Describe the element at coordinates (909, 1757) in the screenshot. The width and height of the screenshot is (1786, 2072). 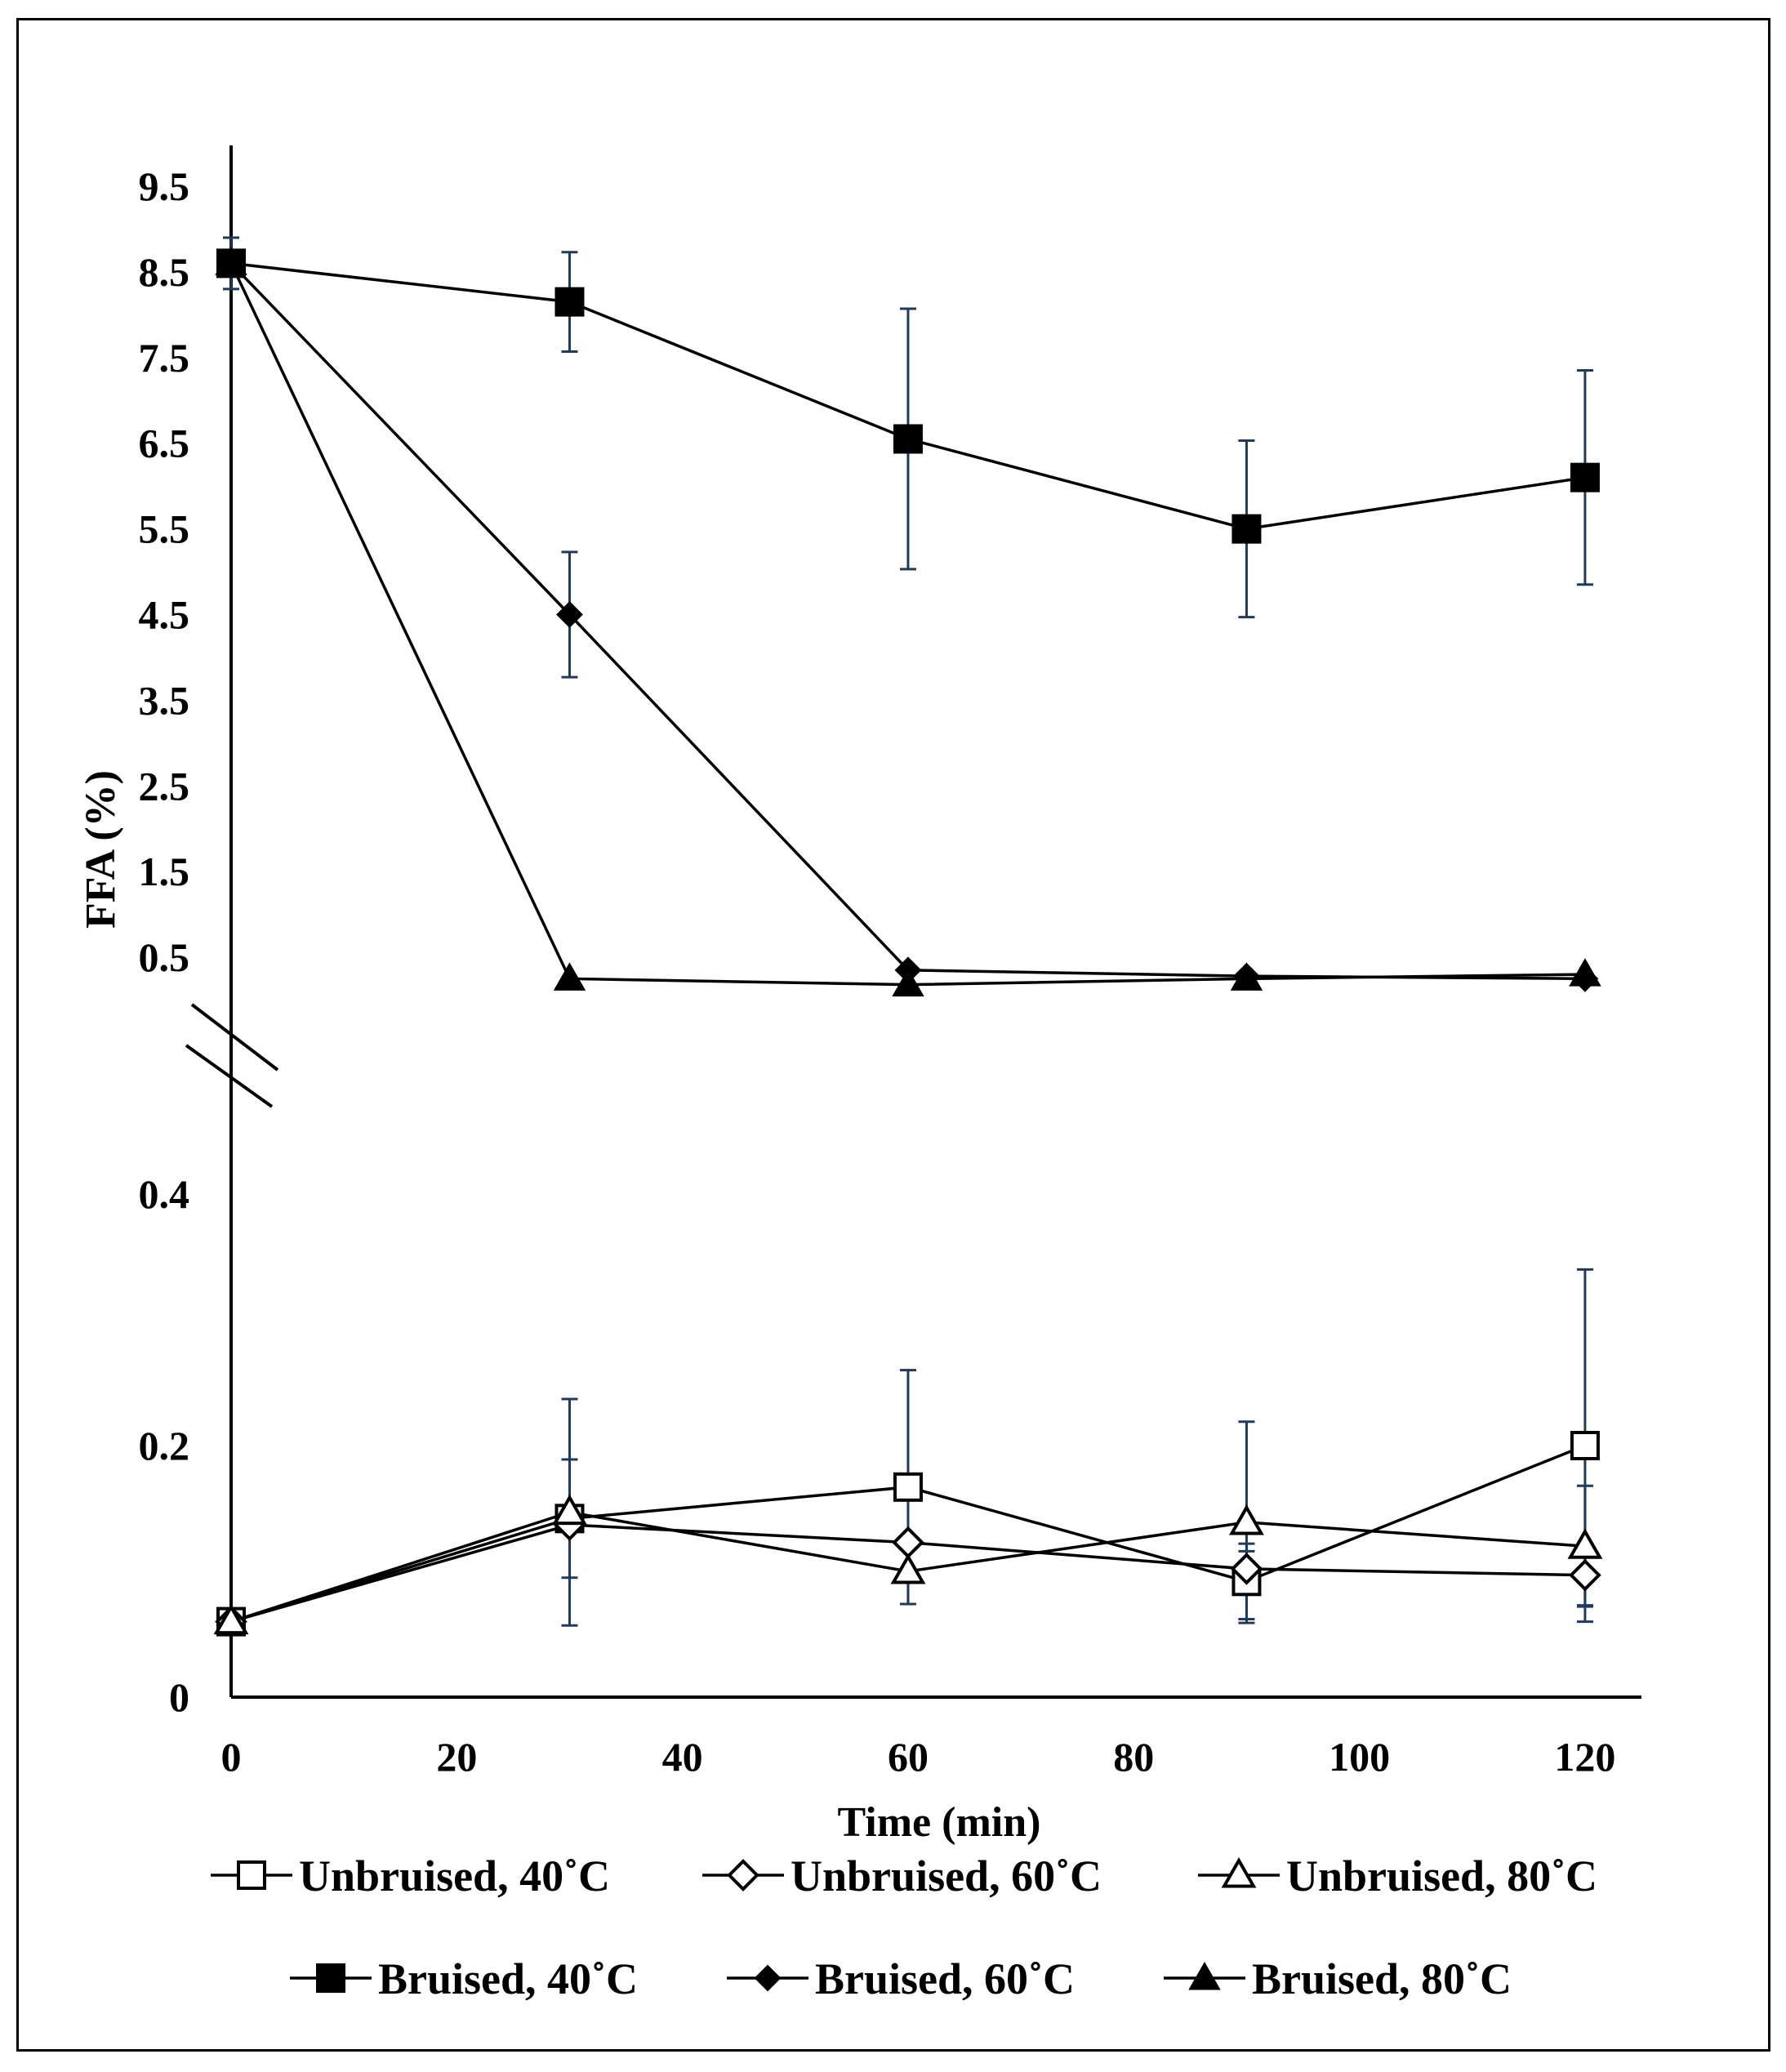
I see `x-tick-label: 60` at that location.